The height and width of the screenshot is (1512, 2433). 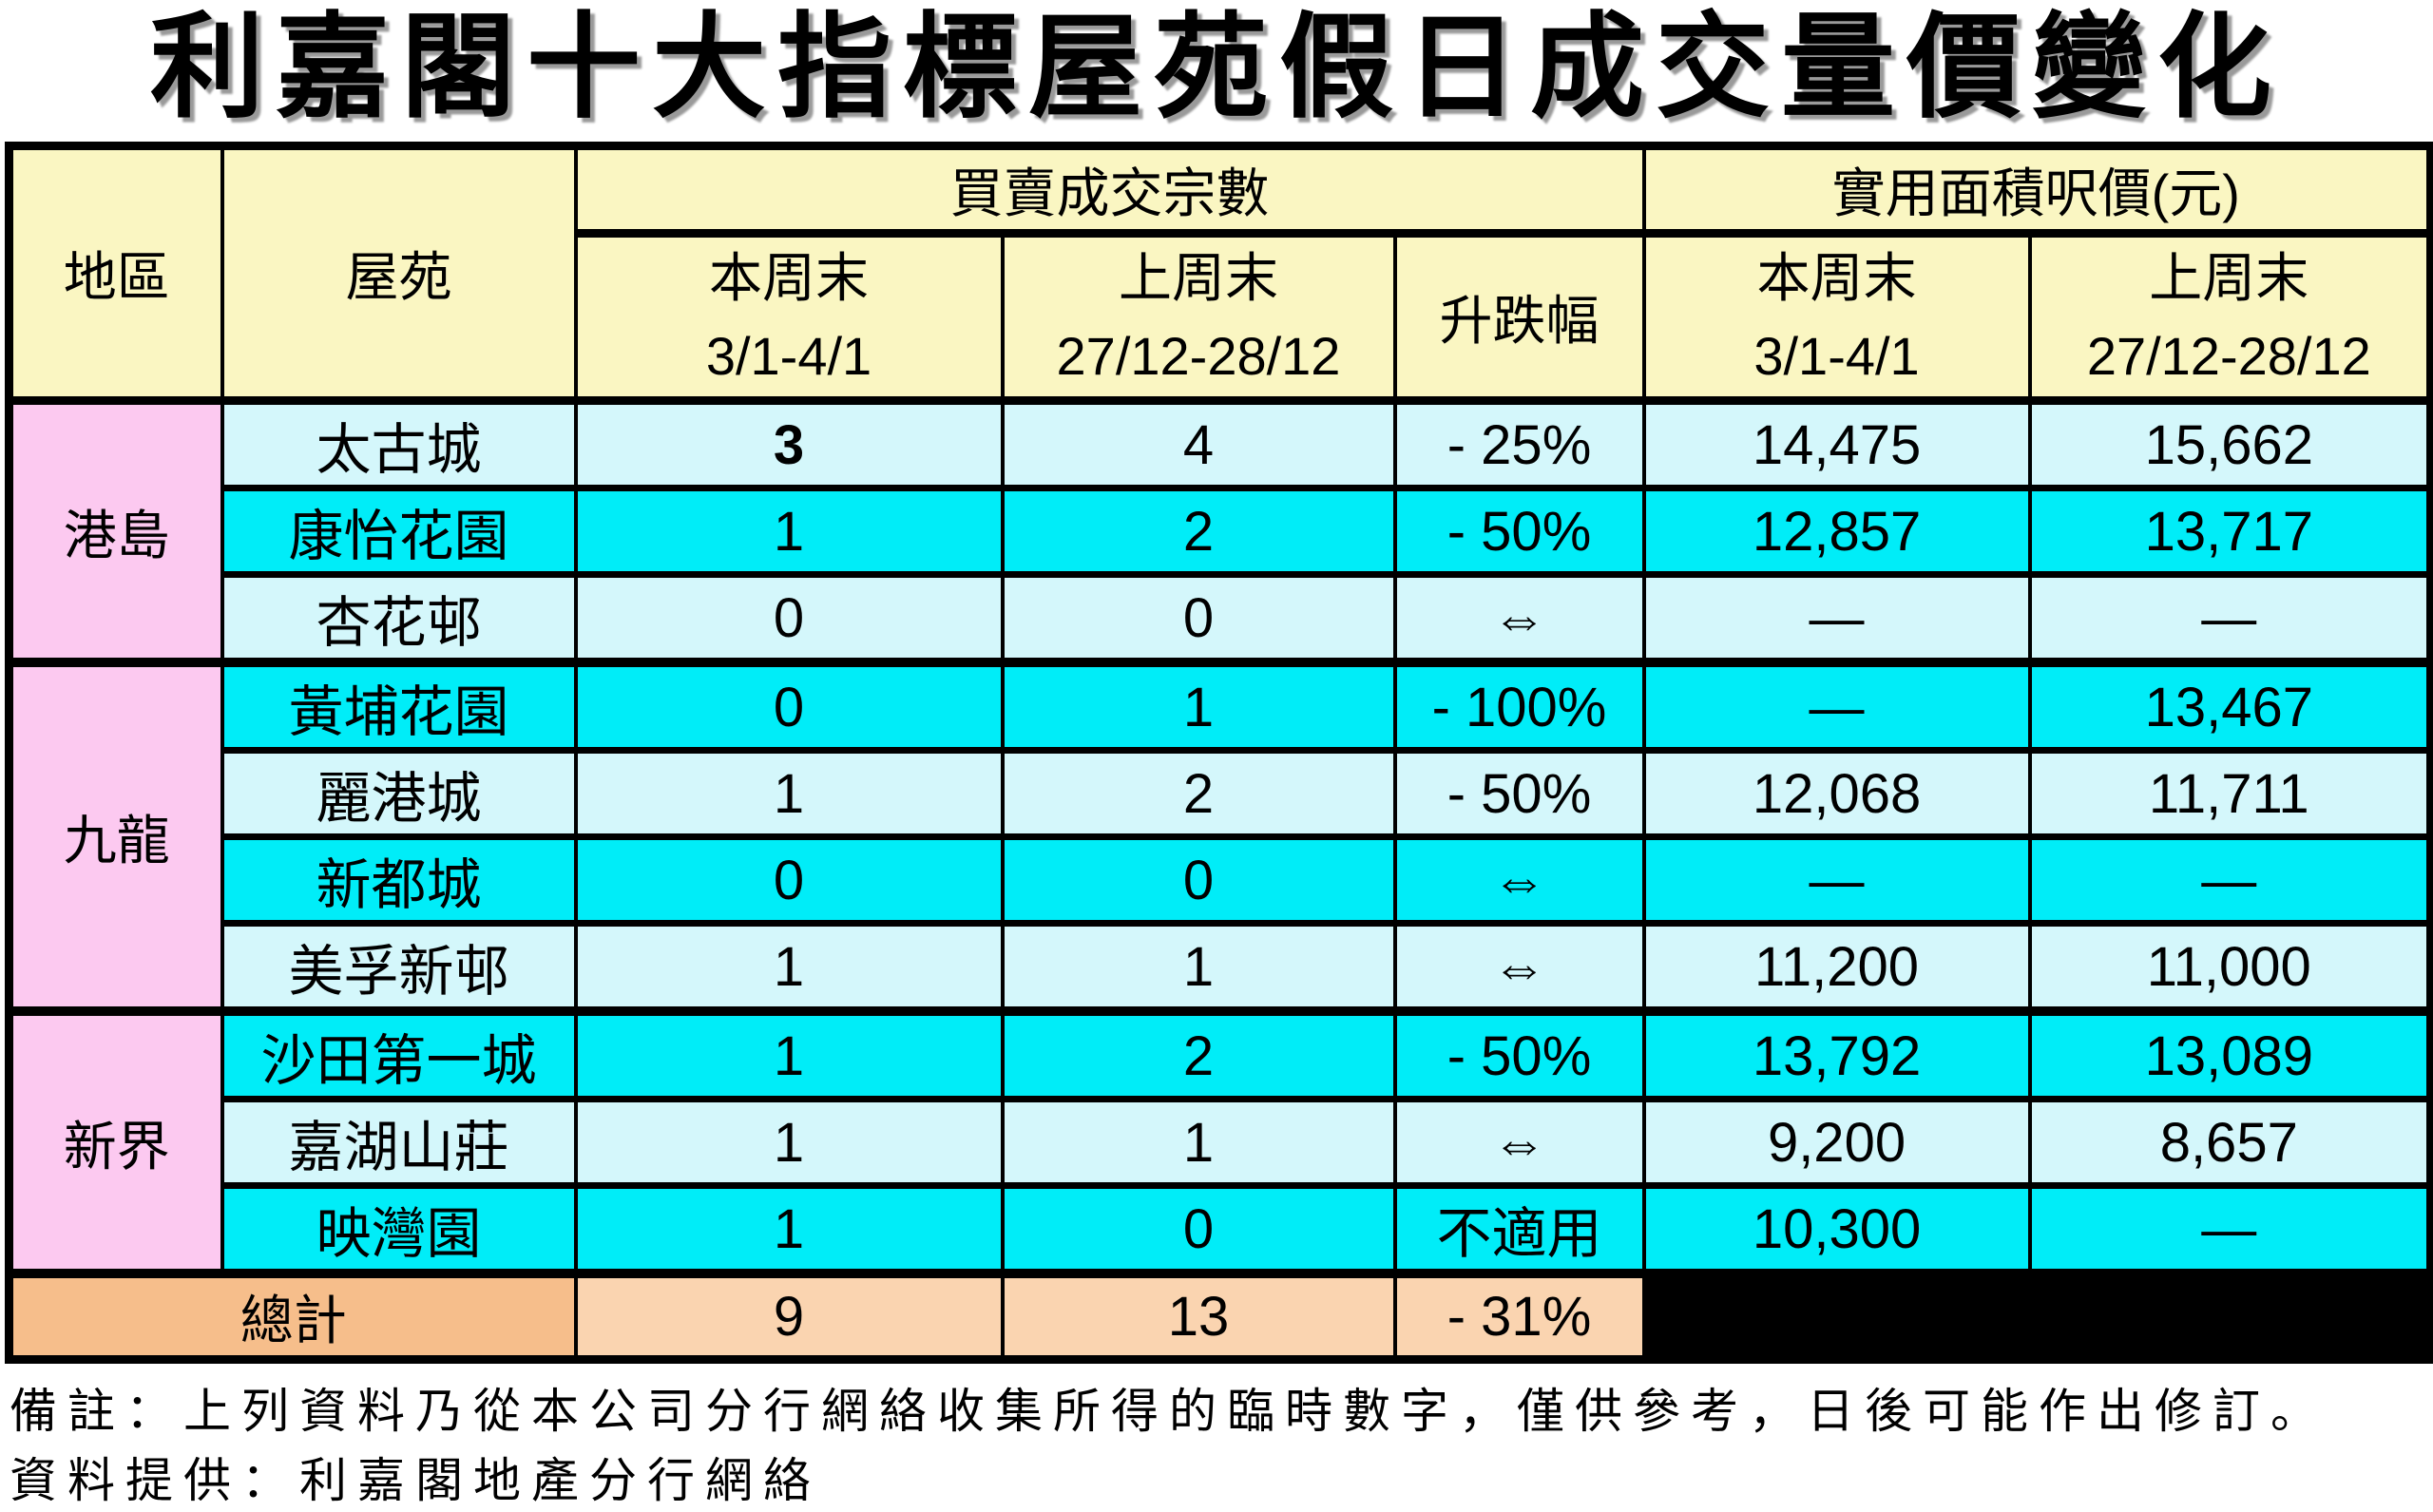 What do you see at coordinates (399, 275) in the screenshot?
I see `col-header-estate: 屋苑` at bounding box center [399, 275].